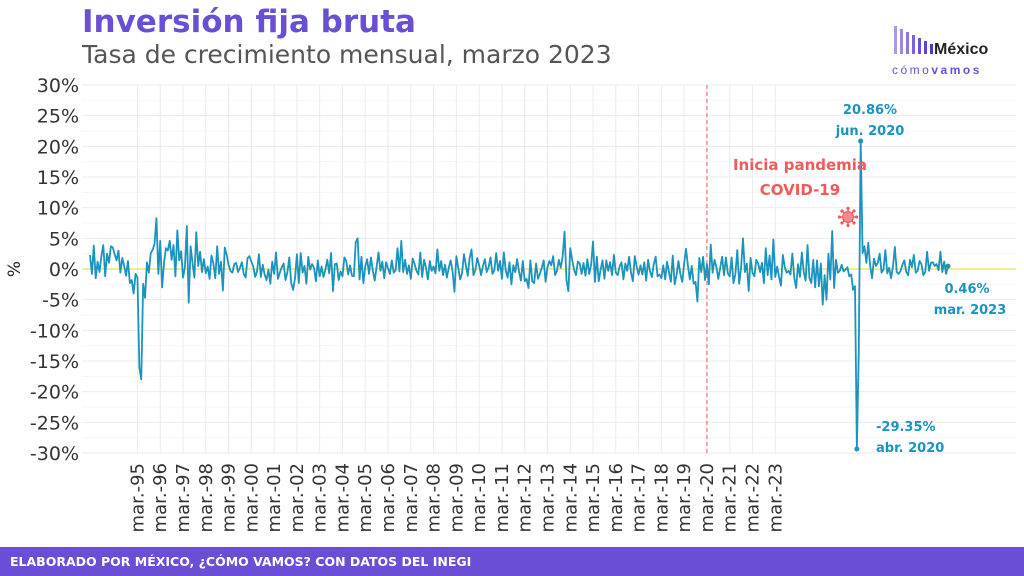 The width and height of the screenshot is (1024, 576). I want to click on virus-body, so click(848, 217).